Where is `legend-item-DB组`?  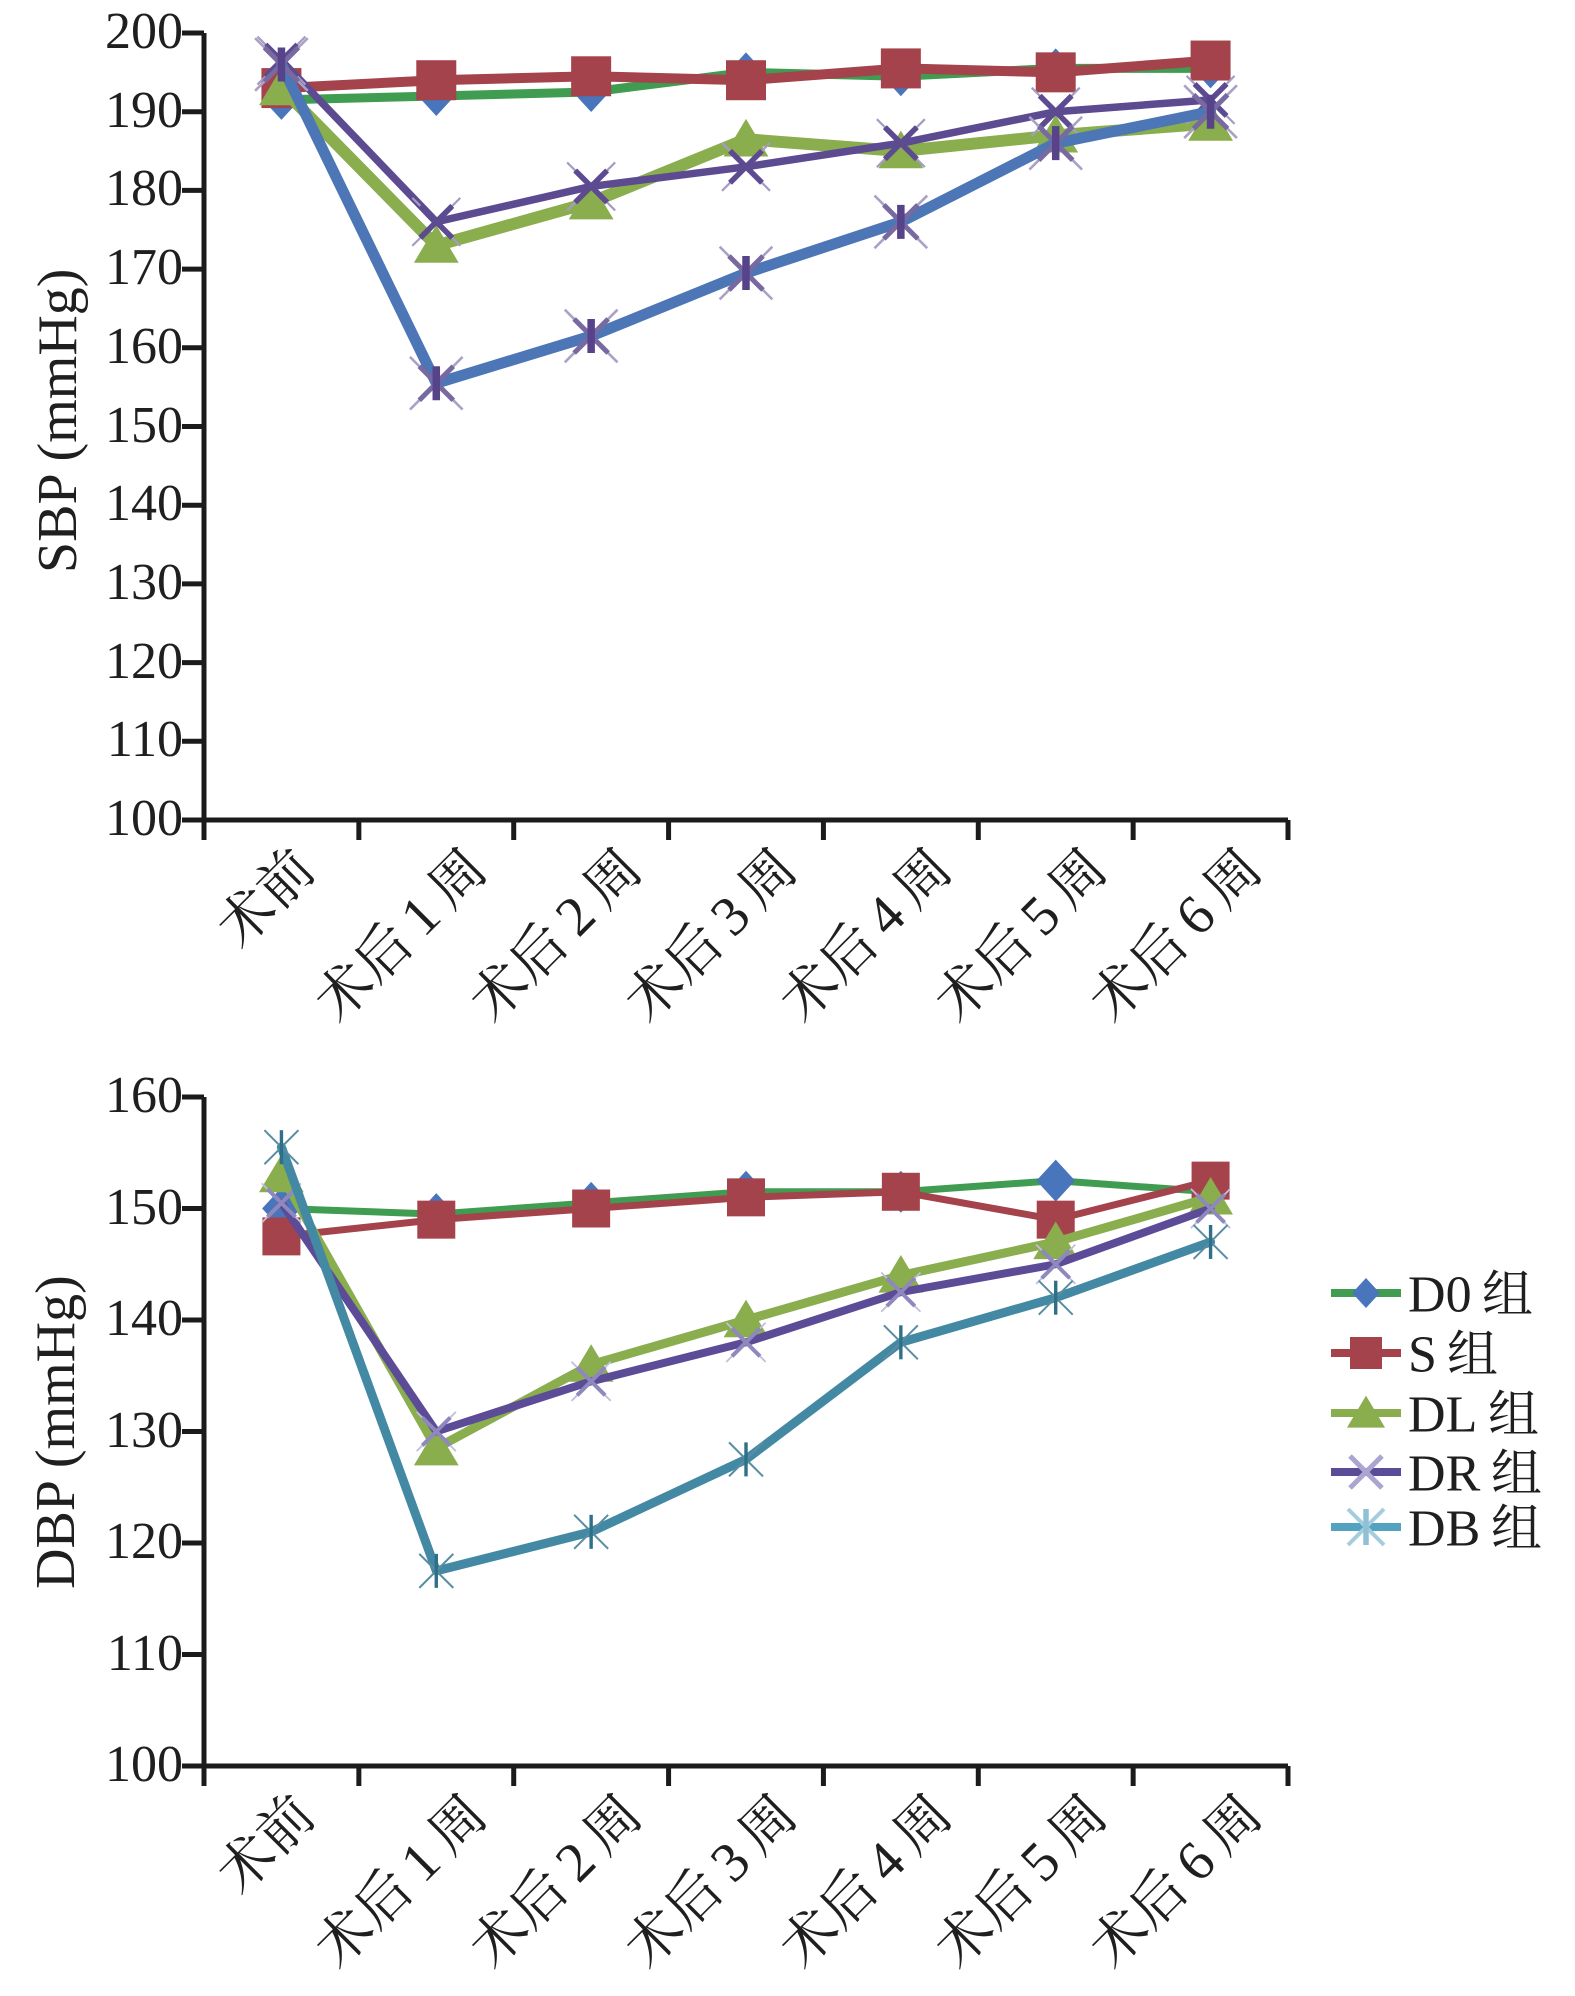 legend-item-DB组 is located at coordinates (1366, 1527).